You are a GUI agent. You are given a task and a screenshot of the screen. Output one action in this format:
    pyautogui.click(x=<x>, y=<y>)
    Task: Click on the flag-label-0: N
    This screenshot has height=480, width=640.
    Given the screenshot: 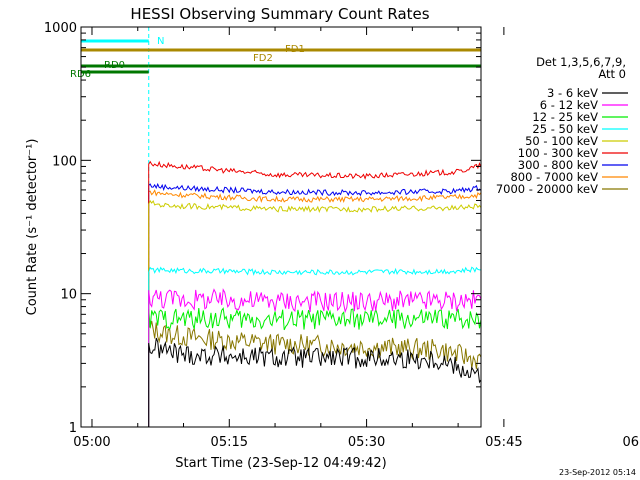 What is the action you would take?
    pyautogui.click(x=160, y=41)
    